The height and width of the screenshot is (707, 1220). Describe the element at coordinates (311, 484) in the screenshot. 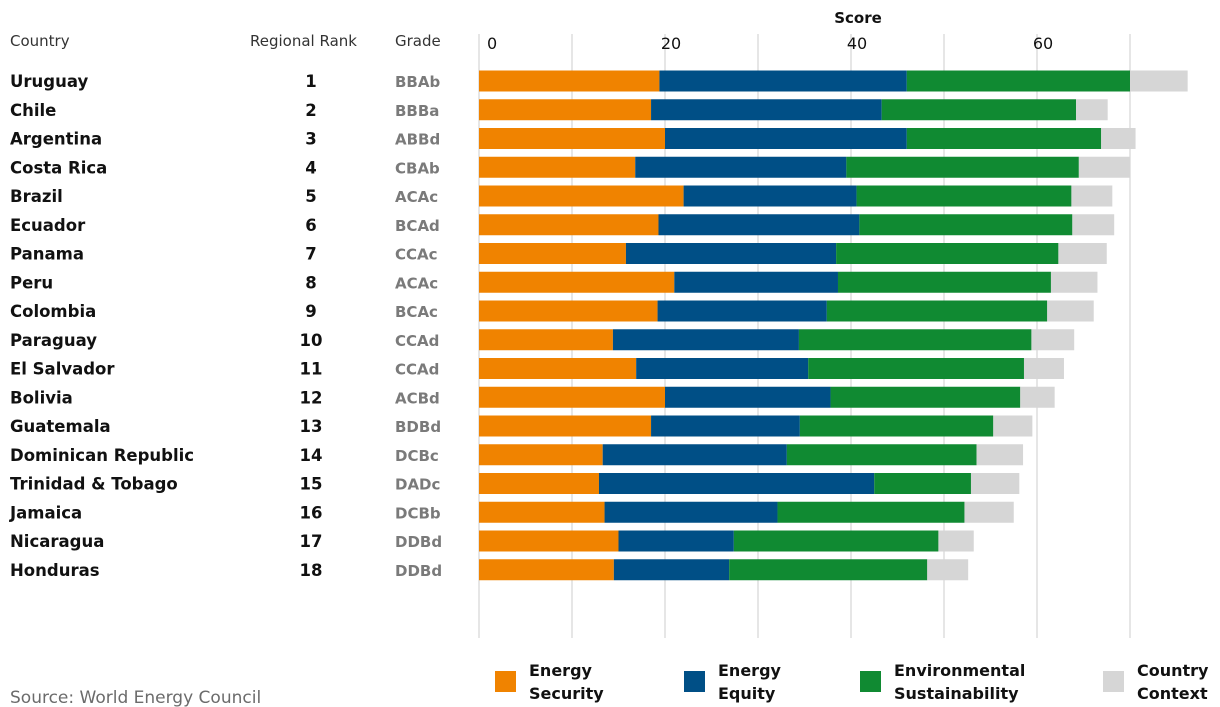

I see `rank-label: 15` at that location.